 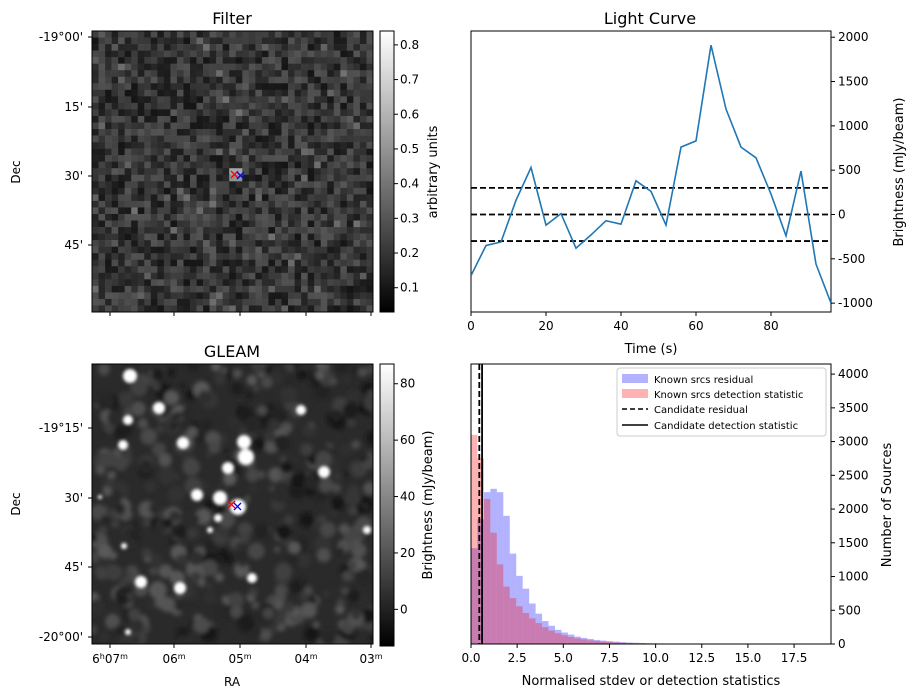 I want to click on gleam-x-tick-label: 03m, so click(x=370, y=659).